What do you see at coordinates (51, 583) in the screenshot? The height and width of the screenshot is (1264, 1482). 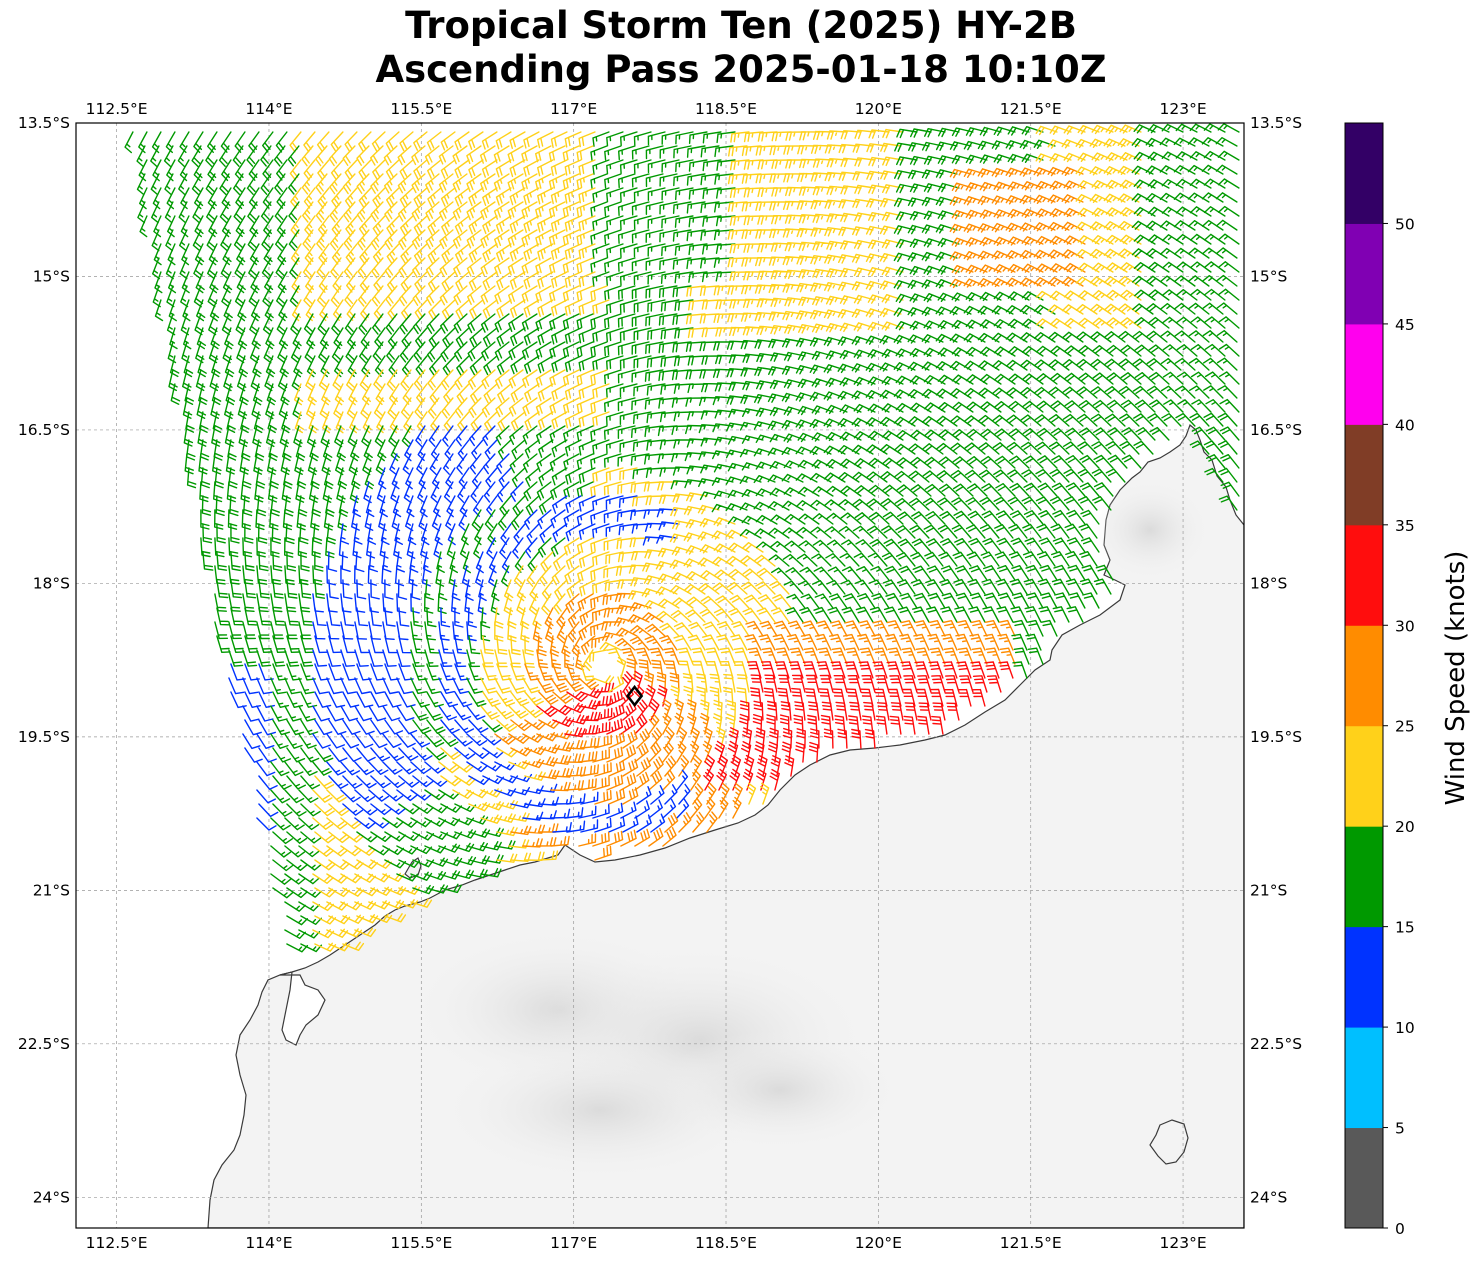 I see `lat-tick-label-left: 18°S` at bounding box center [51, 583].